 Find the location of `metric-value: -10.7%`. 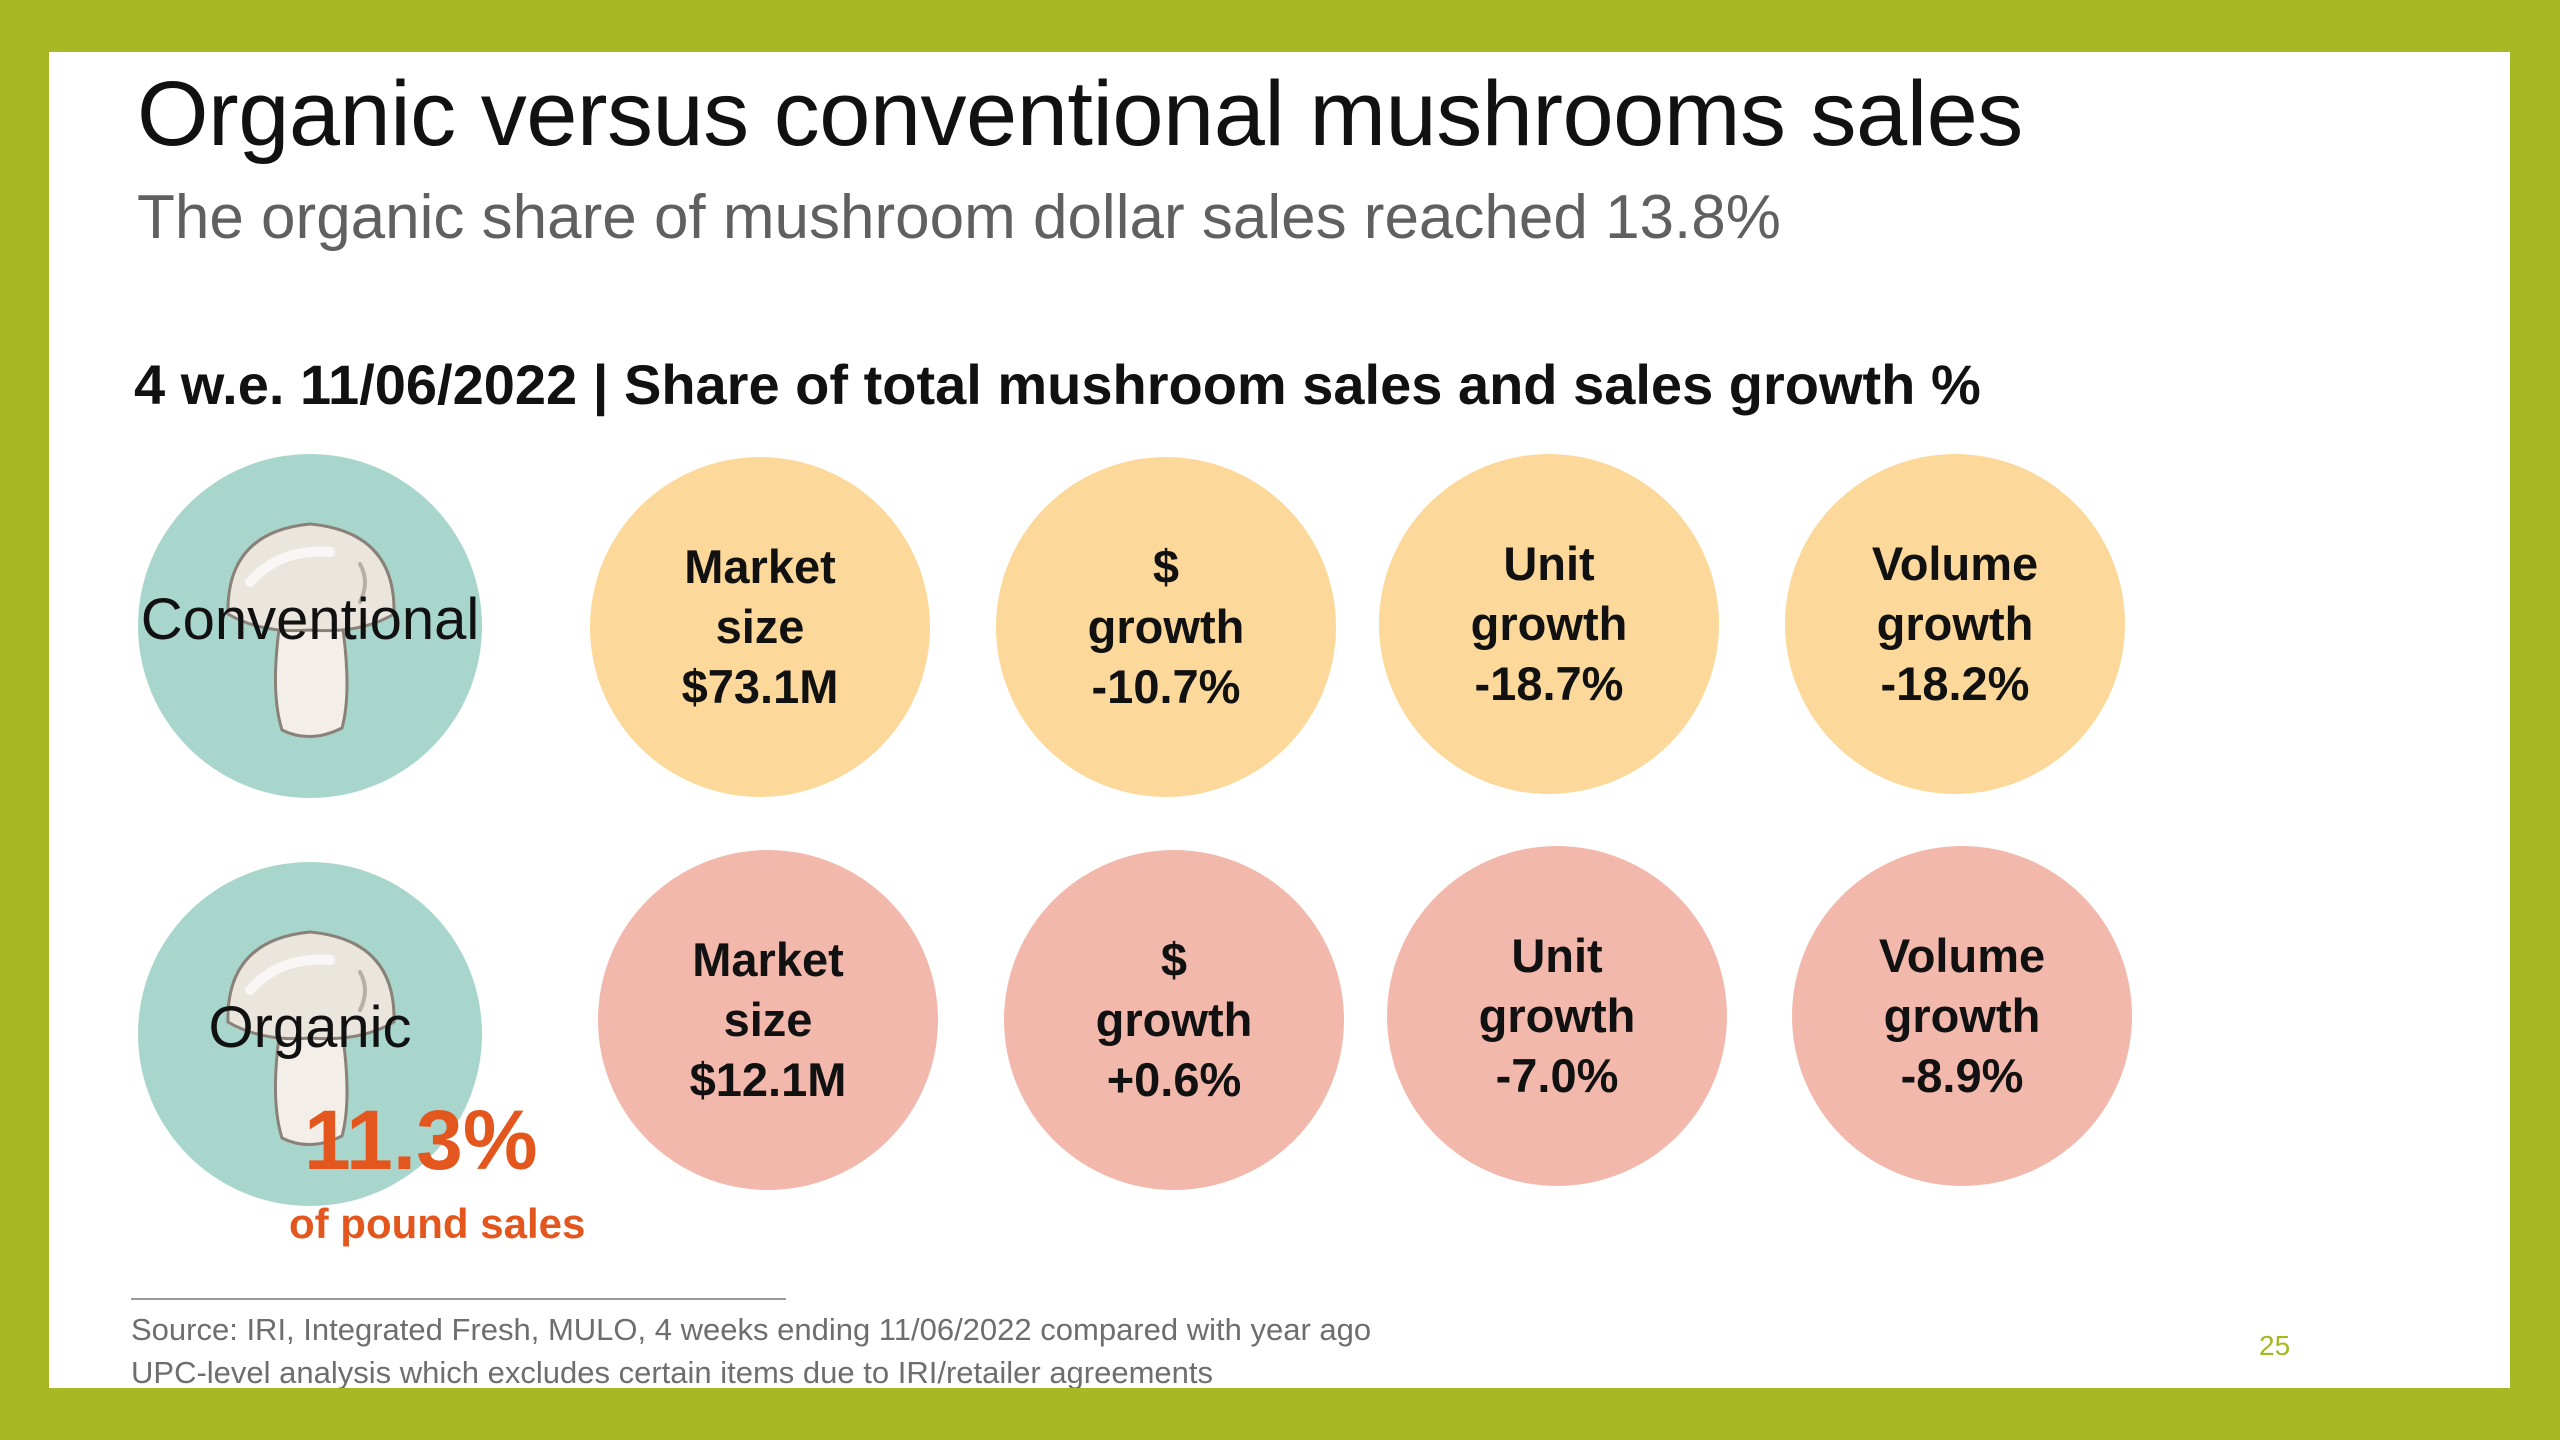

metric-value: -10.7% is located at coordinates (1166, 686).